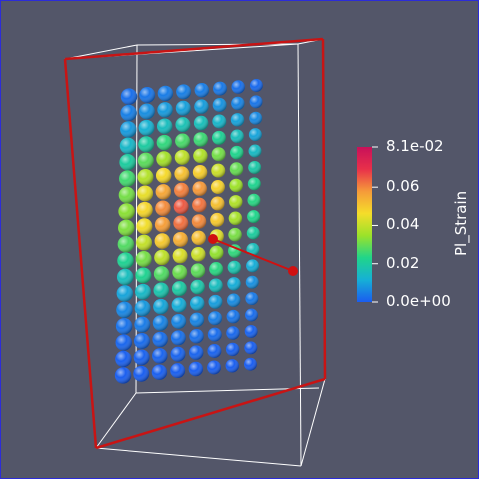  I want to click on color-bar, so click(364, 224).